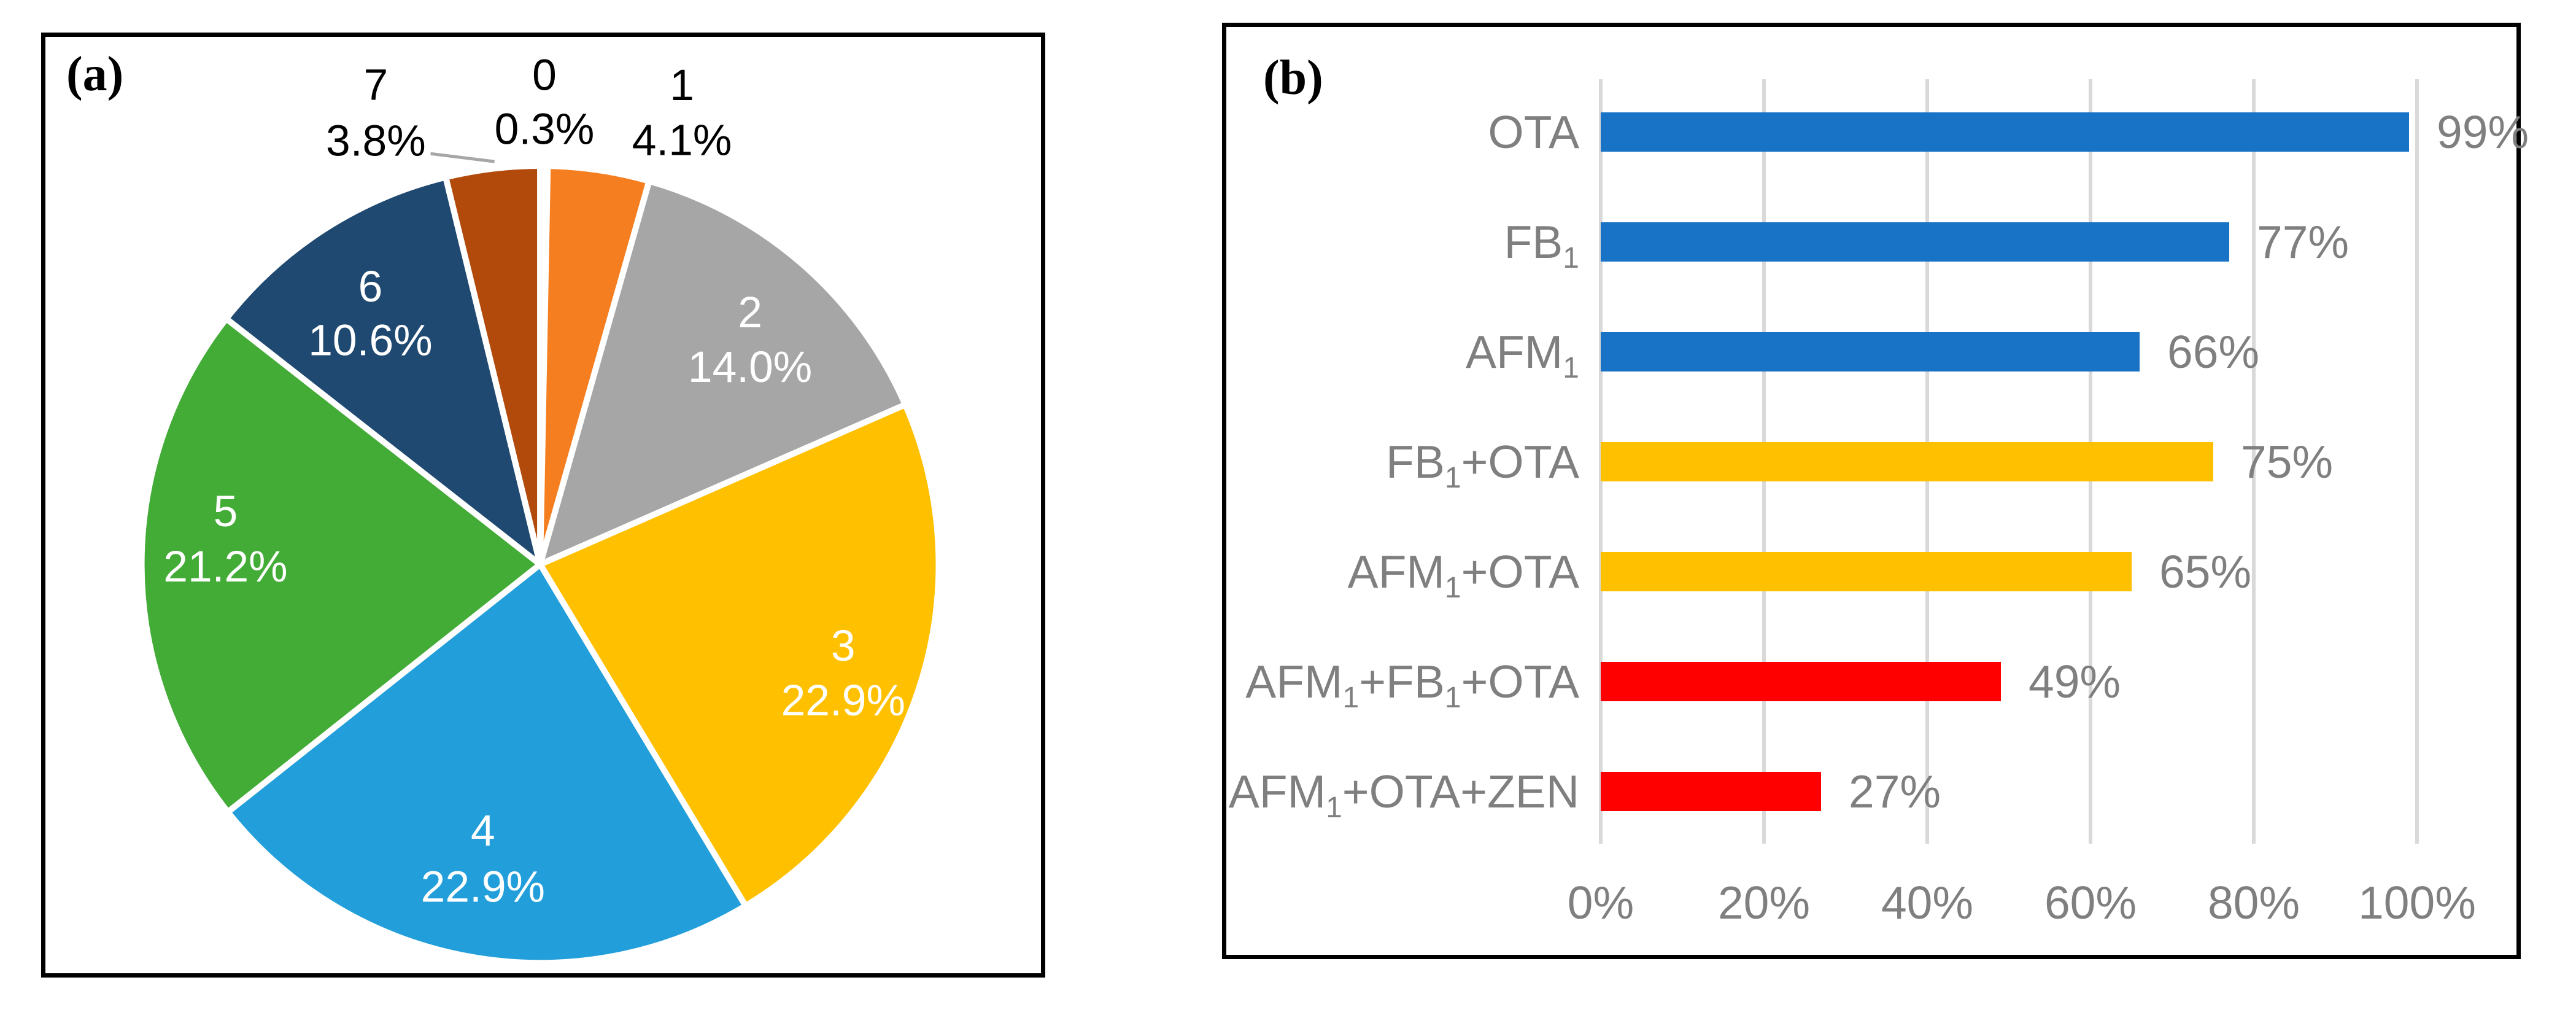 Image resolution: width=2576 pixels, height=1015 pixels. I want to click on pie-slice-pct-label: 10.6%, so click(370, 341).